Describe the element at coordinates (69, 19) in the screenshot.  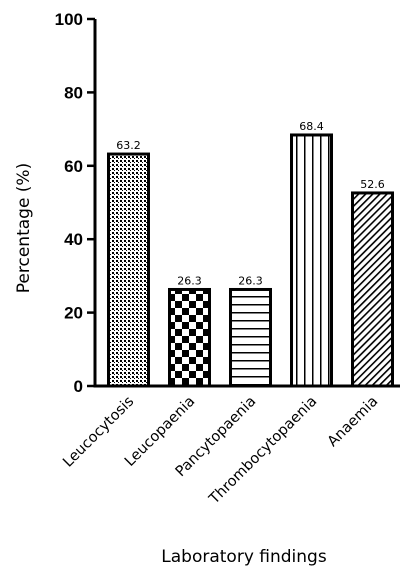
I see `y-tick-label: 100` at that location.